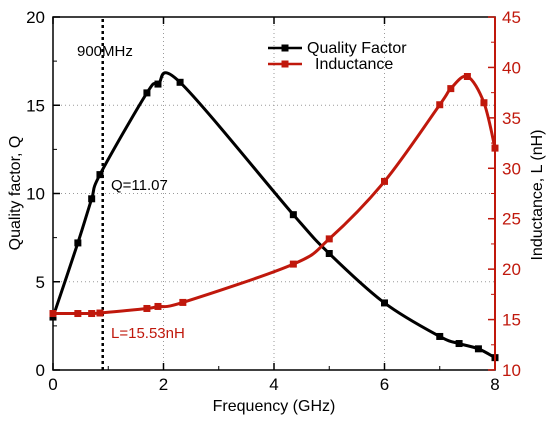 This screenshot has height=421, width=550. Describe the element at coordinates (384, 384) in the screenshot. I see `x-tick-label: 6` at that location.